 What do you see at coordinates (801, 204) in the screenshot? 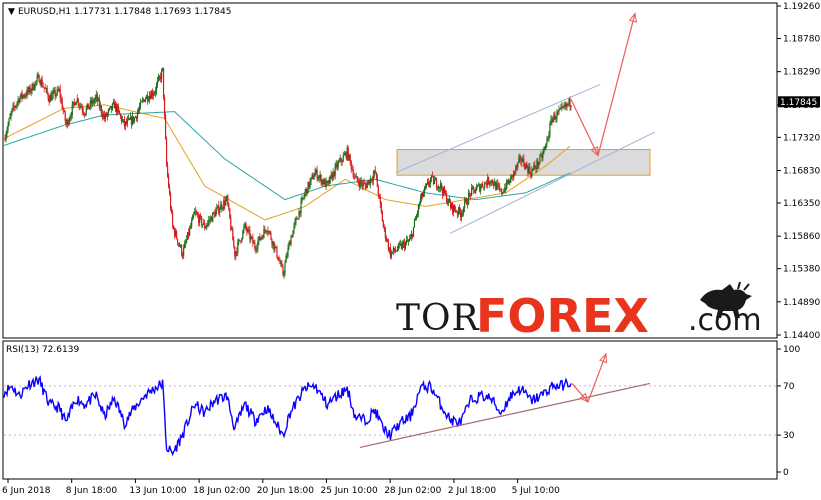
I see `price-tick-label: 1.16350` at bounding box center [801, 204].